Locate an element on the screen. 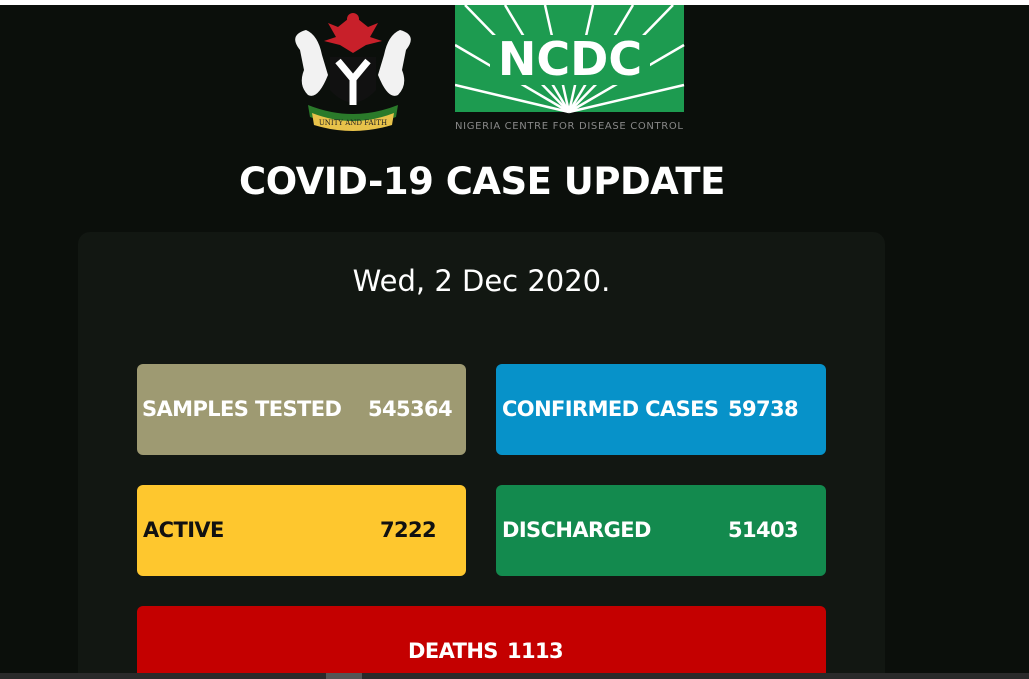  card-value: 545364 is located at coordinates (410, 409).